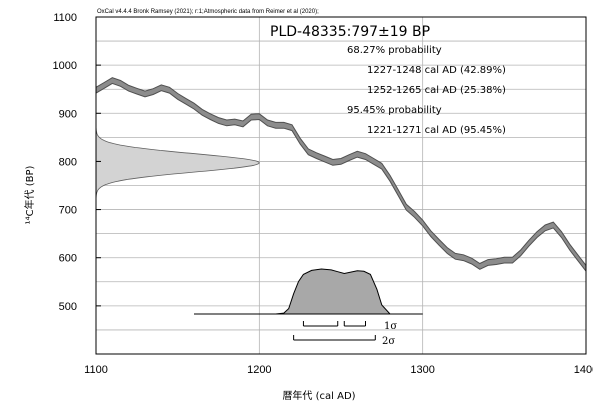 The width and height of the screenshot is (593, 414). Describe the element at coordinates (68, 211) in the screenshot. I see `y-tick-label: 700` at that location.